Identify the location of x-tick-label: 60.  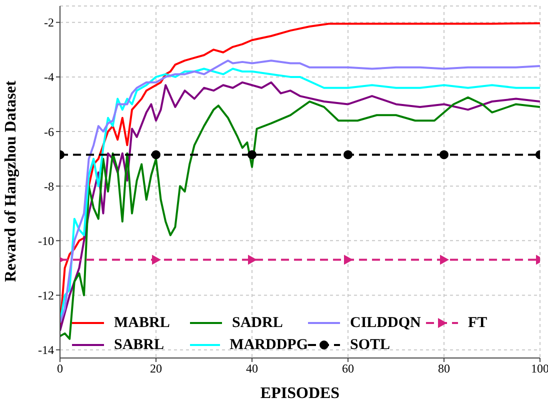
(348, 369).